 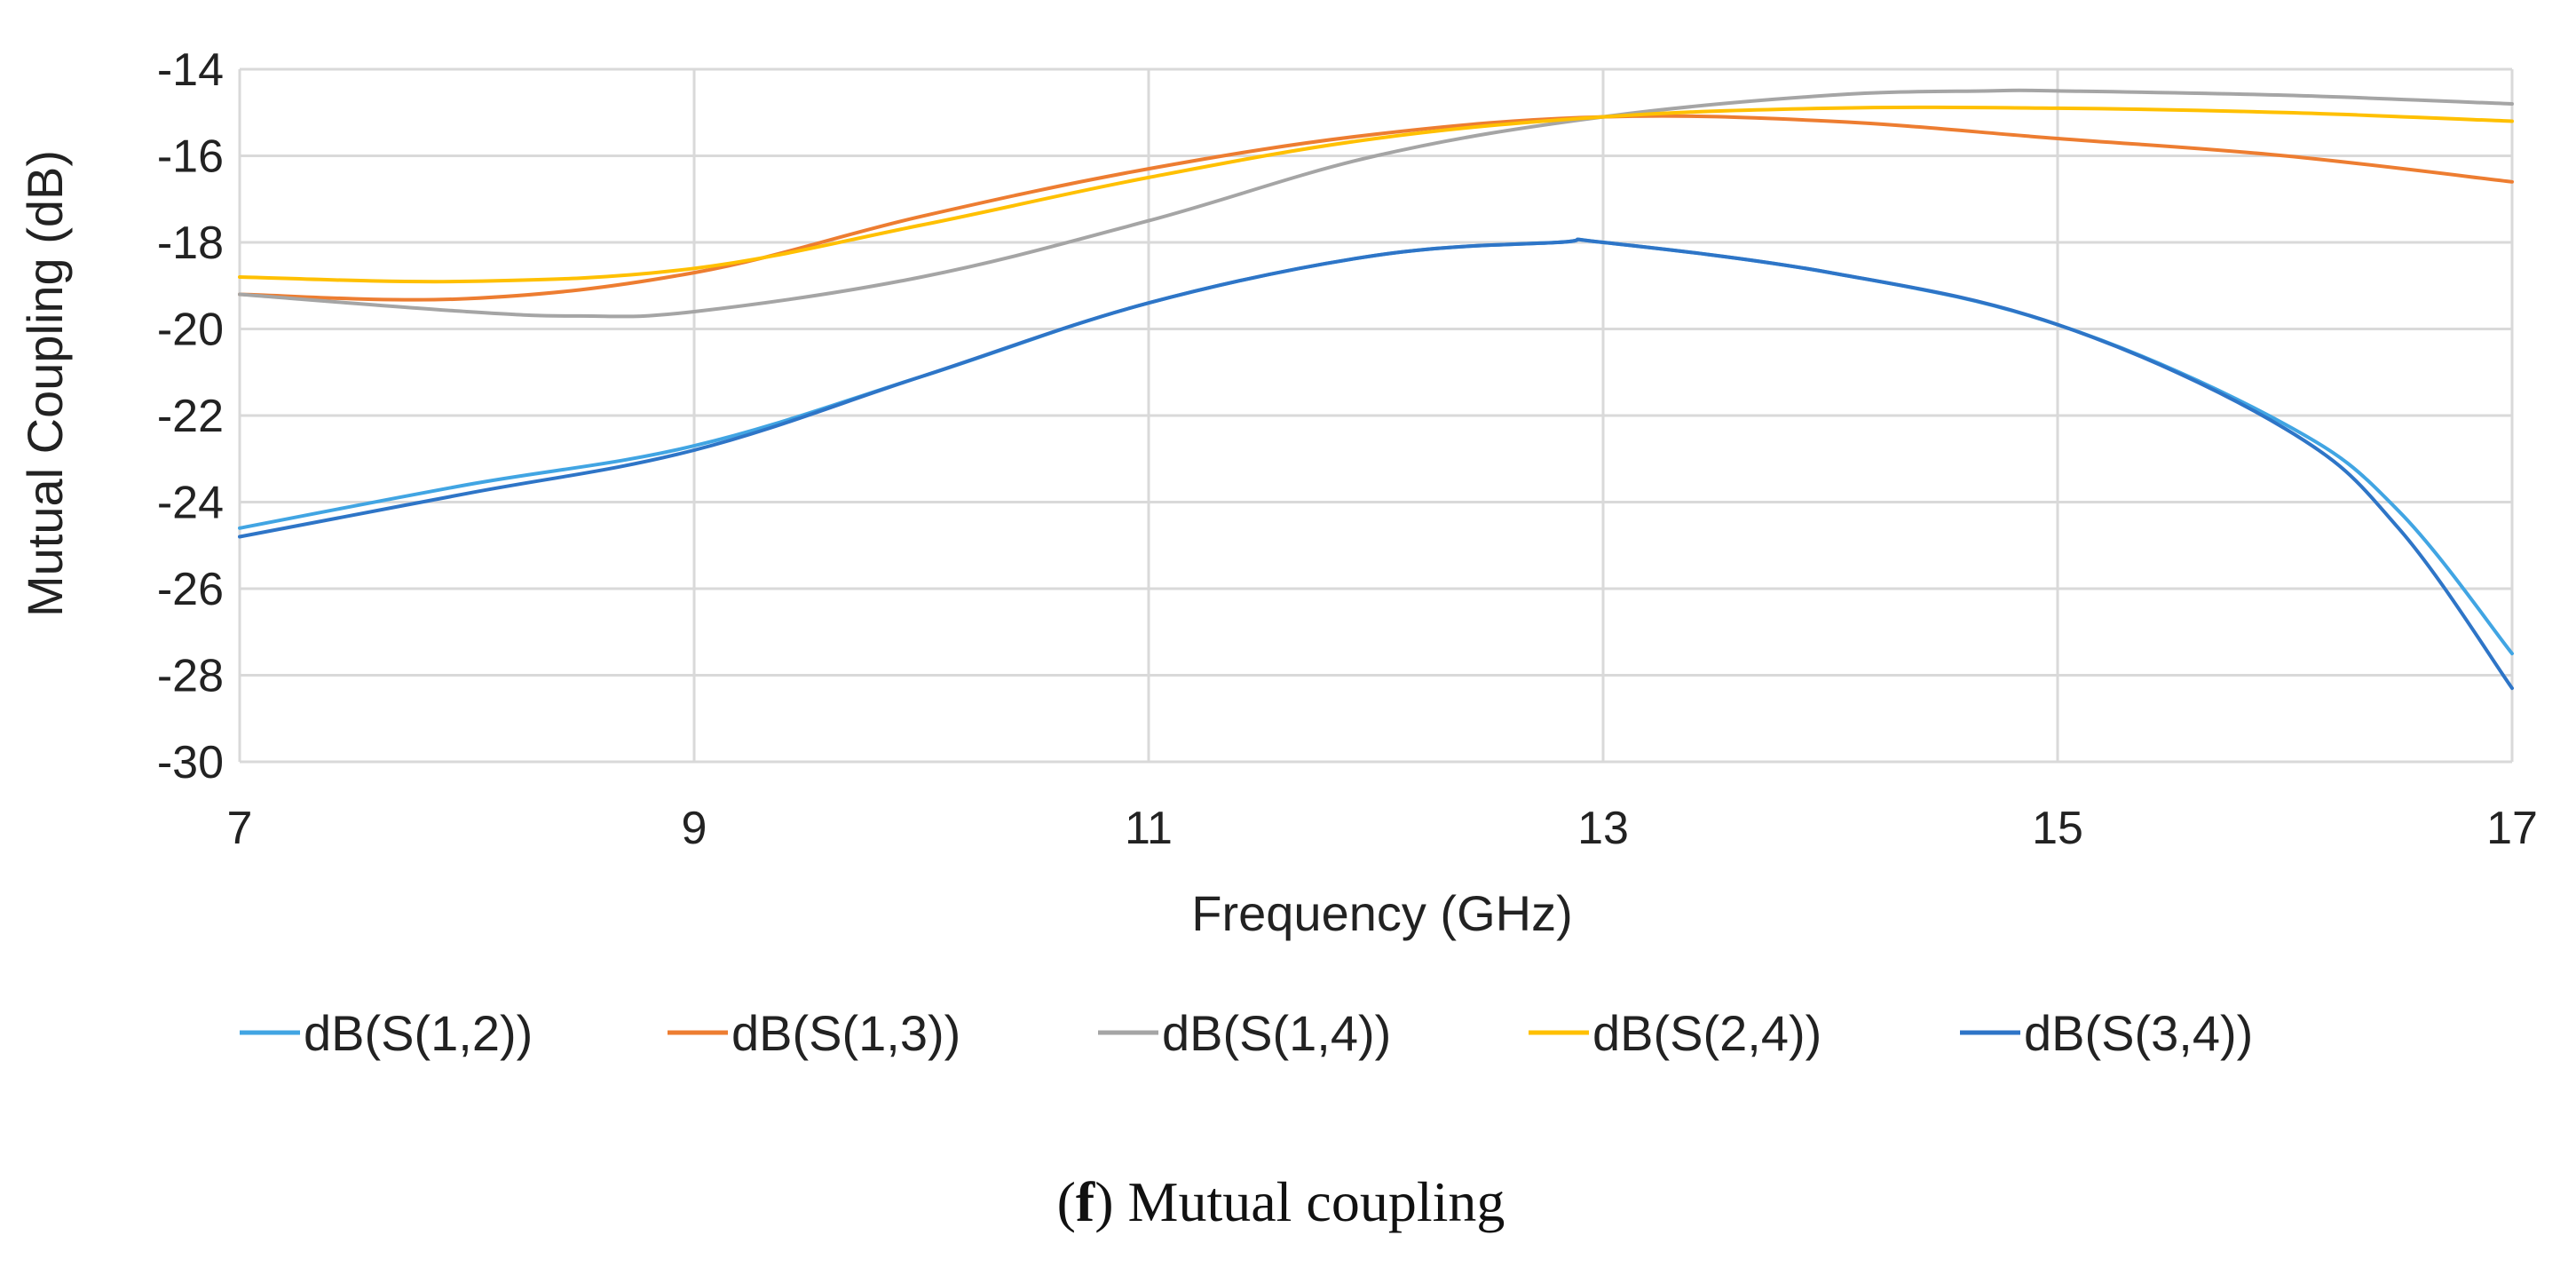 I want to click on y-tick-label: -18, so click(x=190, y=243).